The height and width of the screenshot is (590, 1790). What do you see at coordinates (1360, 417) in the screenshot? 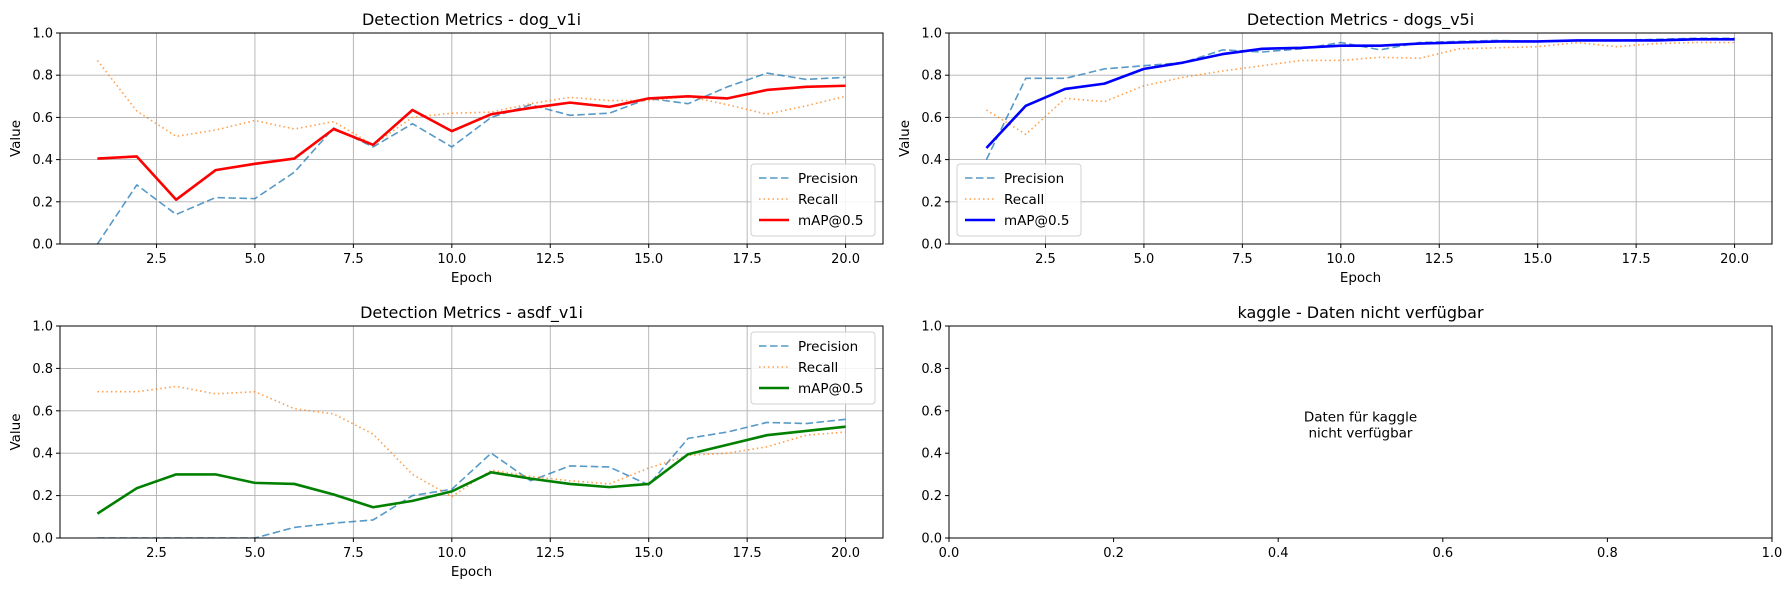
I see `no-data-annotation: Daten für kaggle` at bounding box center [1360, 417].